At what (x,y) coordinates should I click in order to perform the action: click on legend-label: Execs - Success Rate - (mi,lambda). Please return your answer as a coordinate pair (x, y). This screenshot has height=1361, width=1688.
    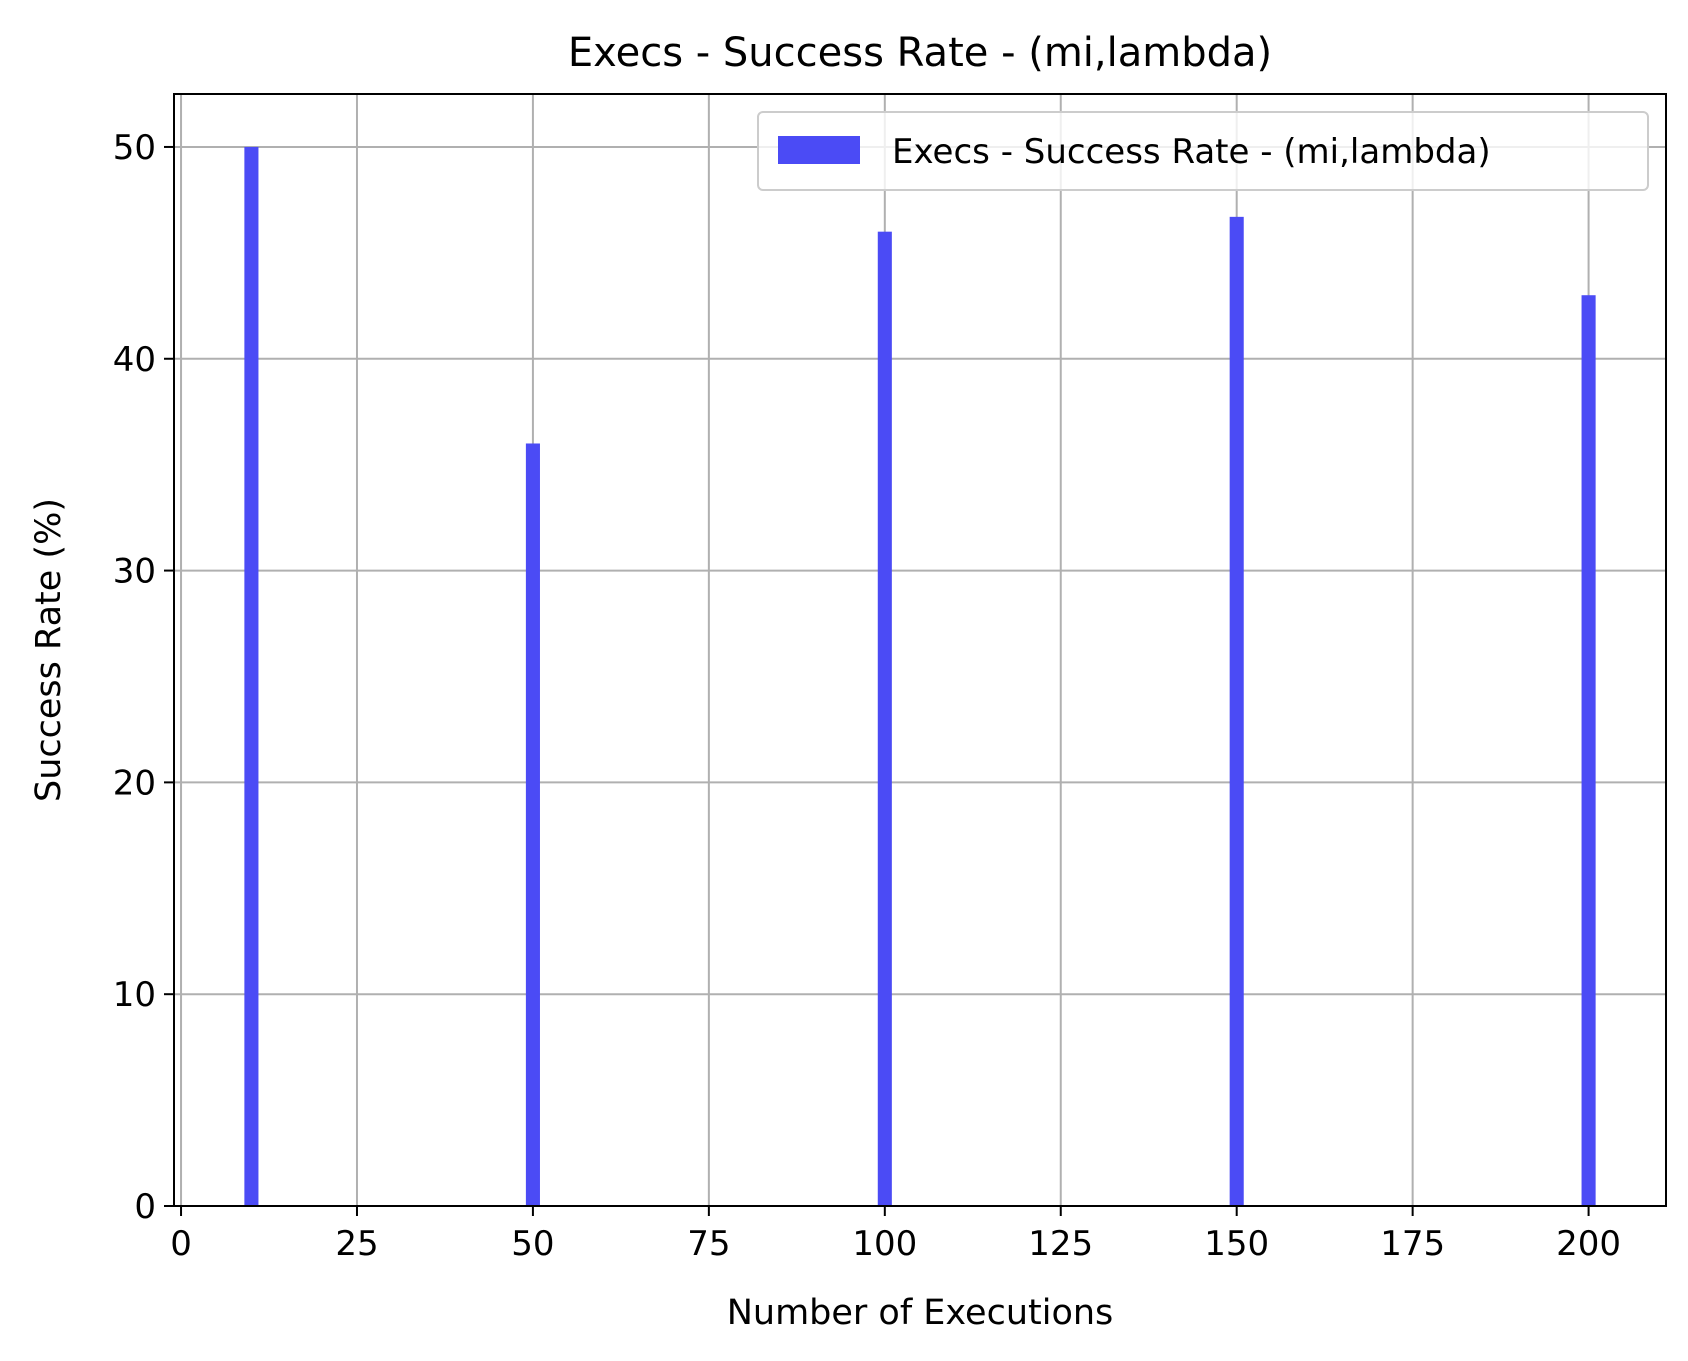
    Looking at the image, I should click on (1191, 152).